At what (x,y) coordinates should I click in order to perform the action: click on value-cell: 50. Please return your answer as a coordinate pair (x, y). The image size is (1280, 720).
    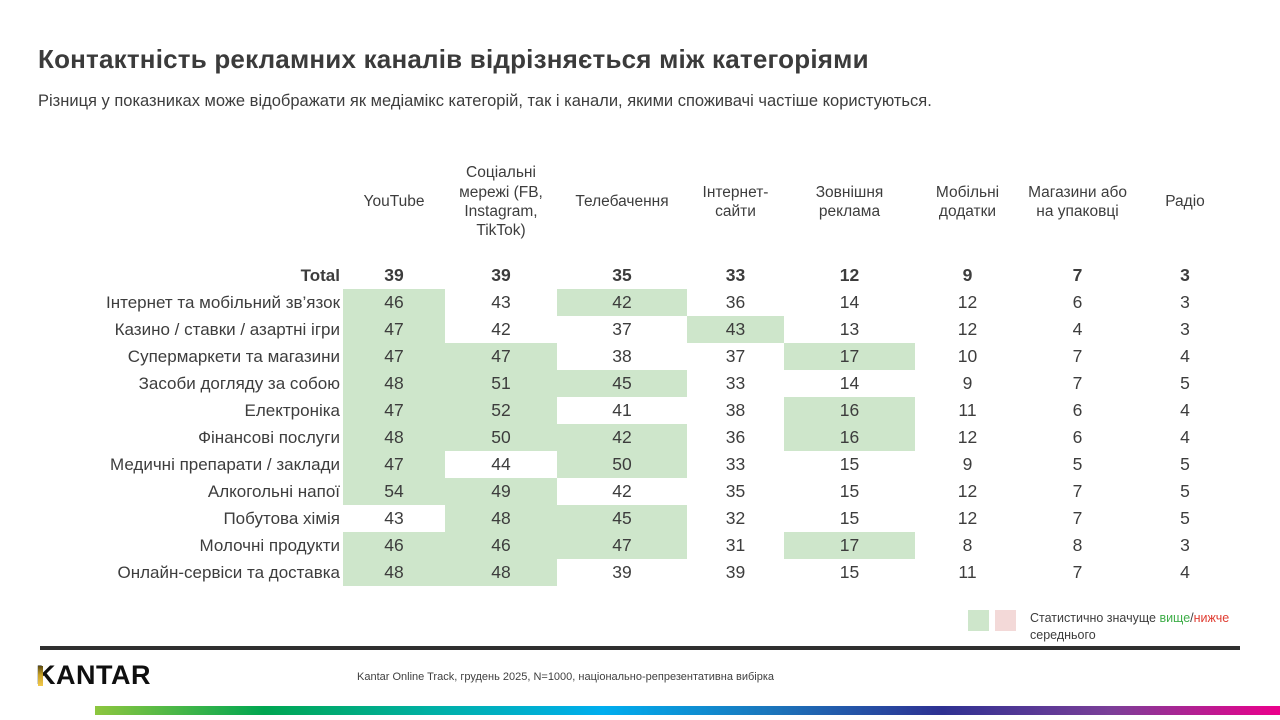
    Looking at the image, I should click on (501, 437).